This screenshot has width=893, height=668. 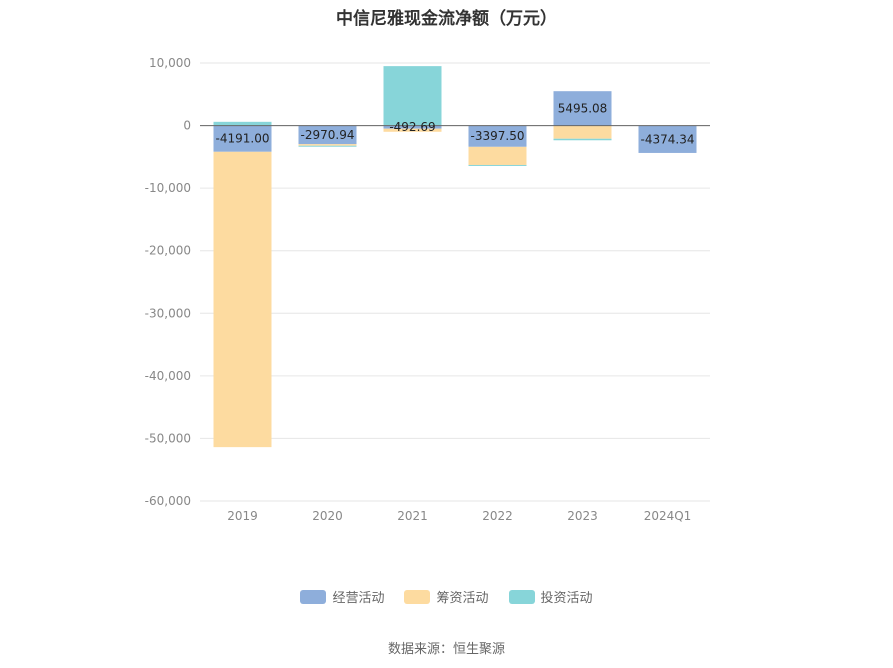 I want to click on y-tick-label: -40,000, so click(x=168, y=376).